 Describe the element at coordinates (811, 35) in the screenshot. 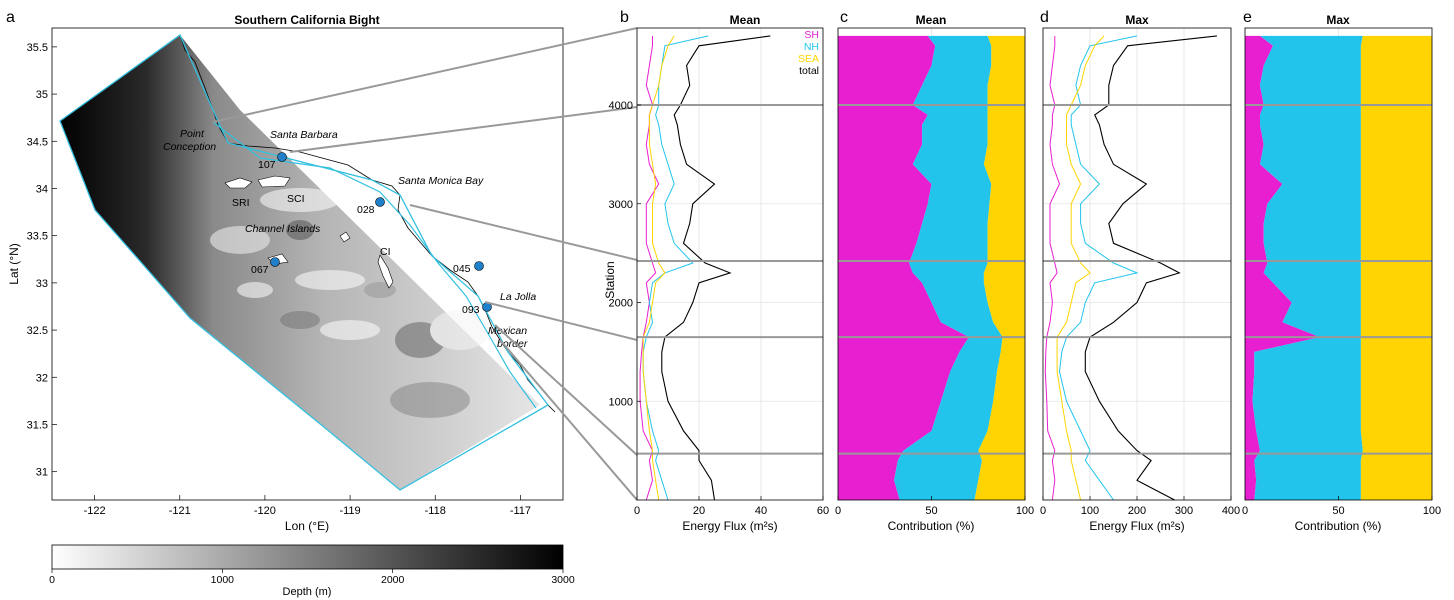

I see `legend-sh: SH` at that location.